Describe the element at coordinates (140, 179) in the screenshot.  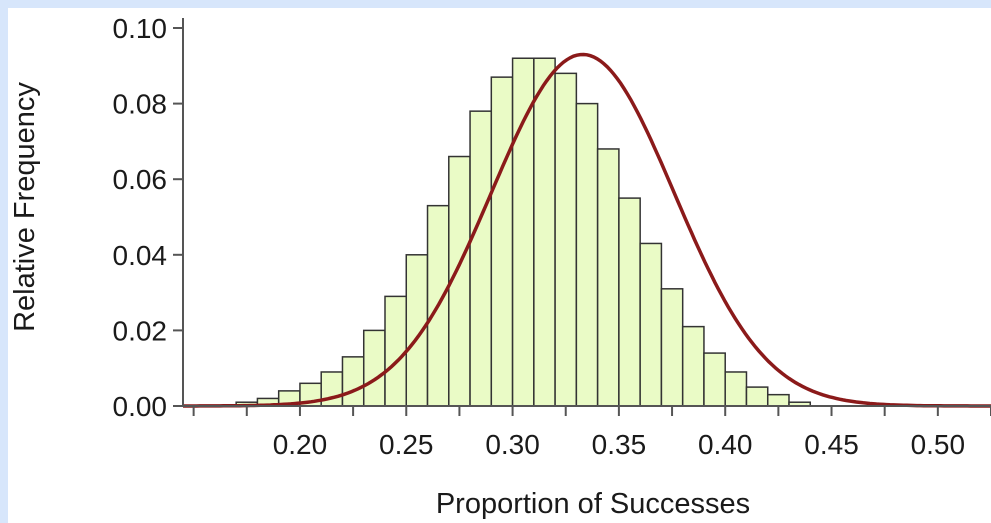
I see `y-tick-label: 0.06` at that location.